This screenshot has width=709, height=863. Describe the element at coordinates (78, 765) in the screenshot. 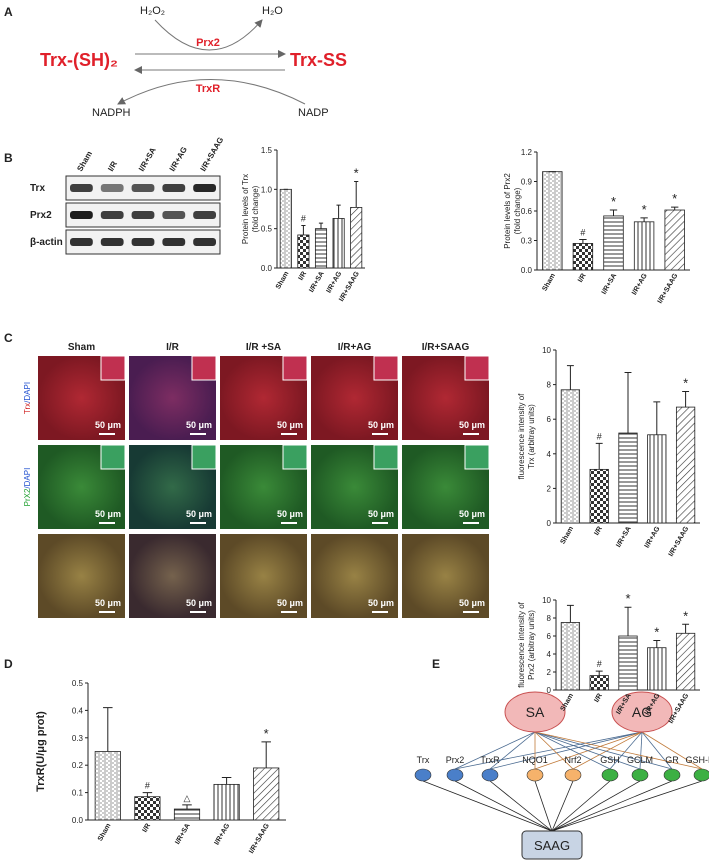

I see `y-tick-label: 0.2` at that location.